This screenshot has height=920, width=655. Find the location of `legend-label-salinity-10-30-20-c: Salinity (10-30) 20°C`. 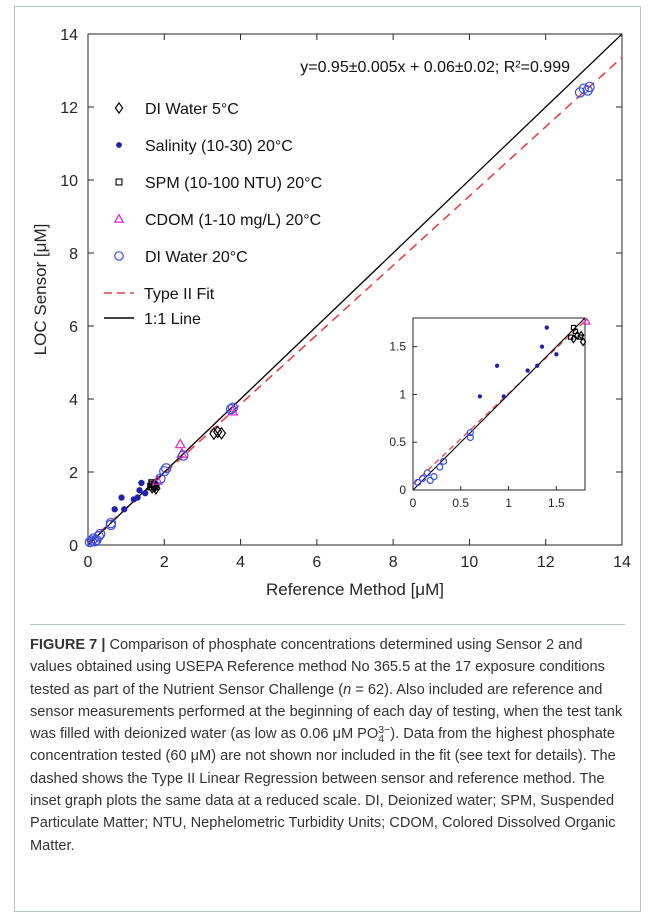

legend-label-salinity-10-30-20-c: Salinity (10-30) 20°C is located at coordinates (219, 146).